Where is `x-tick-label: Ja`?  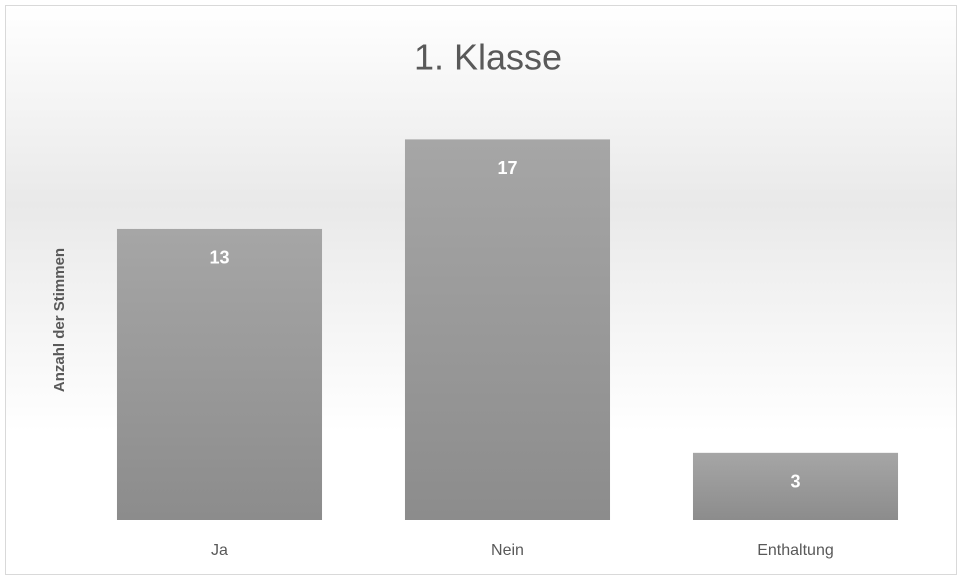 x-tick-label: Ja is located at coordinates (219, 550).